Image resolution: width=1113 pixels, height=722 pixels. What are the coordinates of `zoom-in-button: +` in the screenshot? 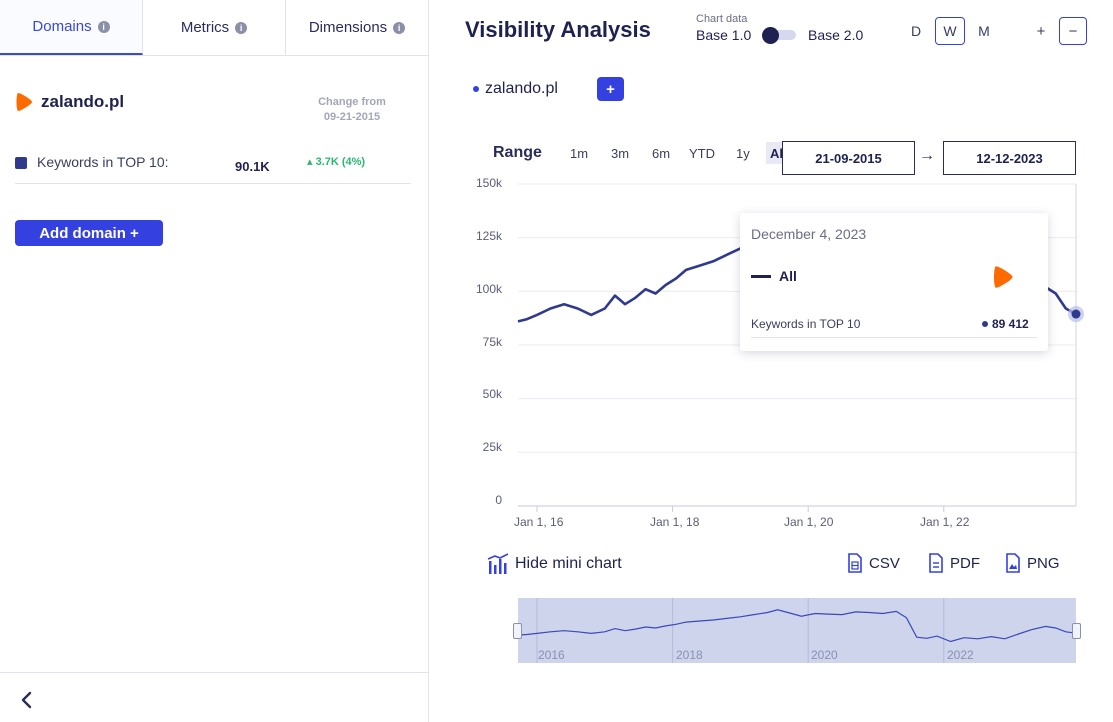 It's located at (1041, 31).